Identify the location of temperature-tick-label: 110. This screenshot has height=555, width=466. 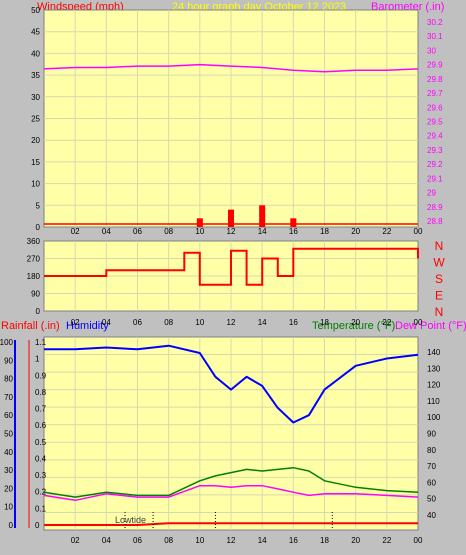
(433, 401).